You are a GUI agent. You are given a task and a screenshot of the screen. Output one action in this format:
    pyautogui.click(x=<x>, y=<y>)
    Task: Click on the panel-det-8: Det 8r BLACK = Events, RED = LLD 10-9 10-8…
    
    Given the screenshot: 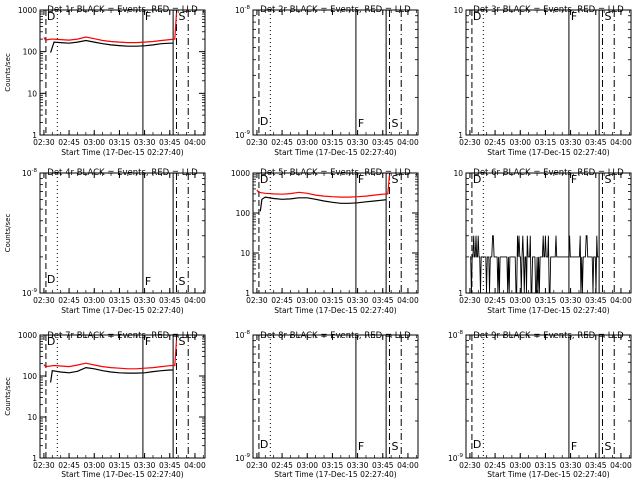 What is the action you would take?
    pyautogui.click(x=327, y=404)
    